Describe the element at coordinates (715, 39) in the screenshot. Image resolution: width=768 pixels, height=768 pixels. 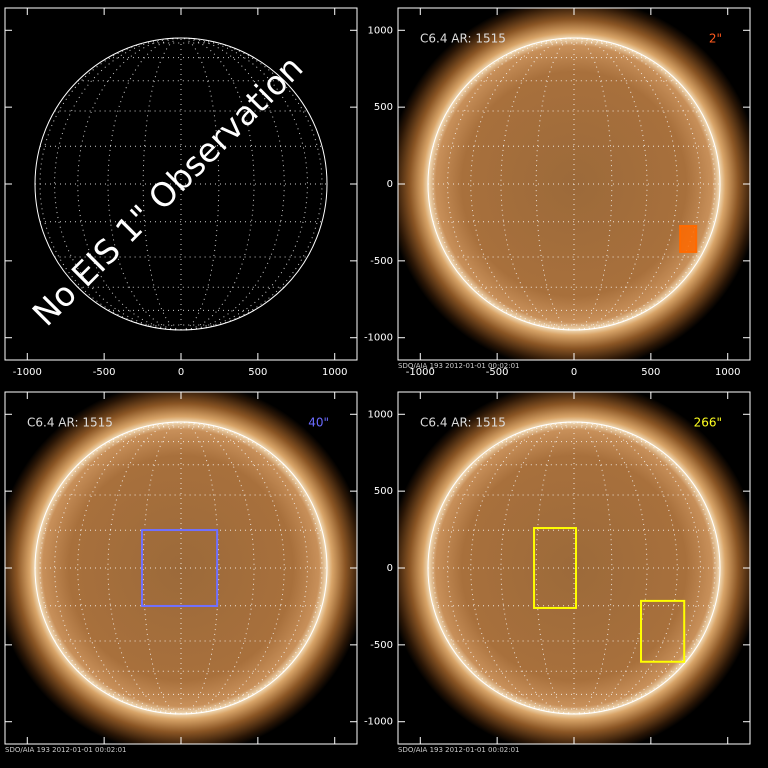
I see `fov-label: 2"` at that location.